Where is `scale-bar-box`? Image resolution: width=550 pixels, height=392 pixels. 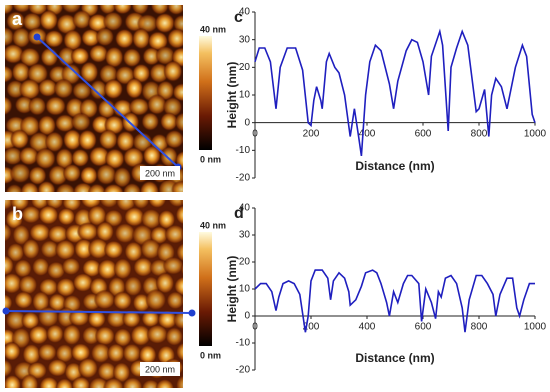 scale-bar-box is located at coordinates (160, 173).